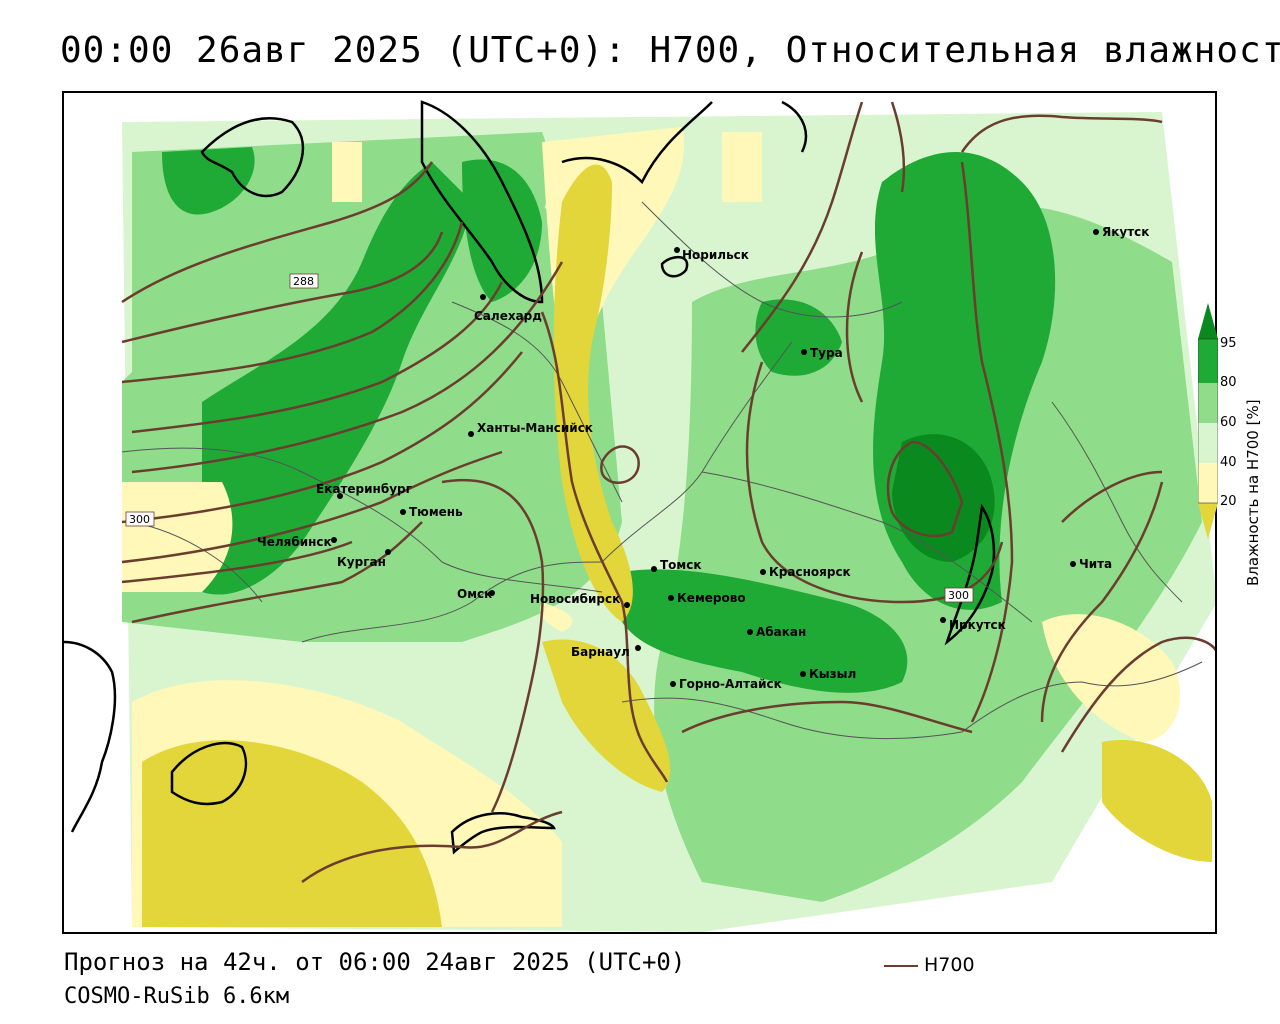 Image resolution: width=1280 pixels, height=1024 pixels. Describe the element at coordinates (436, 512) in the screenshot. I see `city-label-tyumen: Тюмень` at that location.